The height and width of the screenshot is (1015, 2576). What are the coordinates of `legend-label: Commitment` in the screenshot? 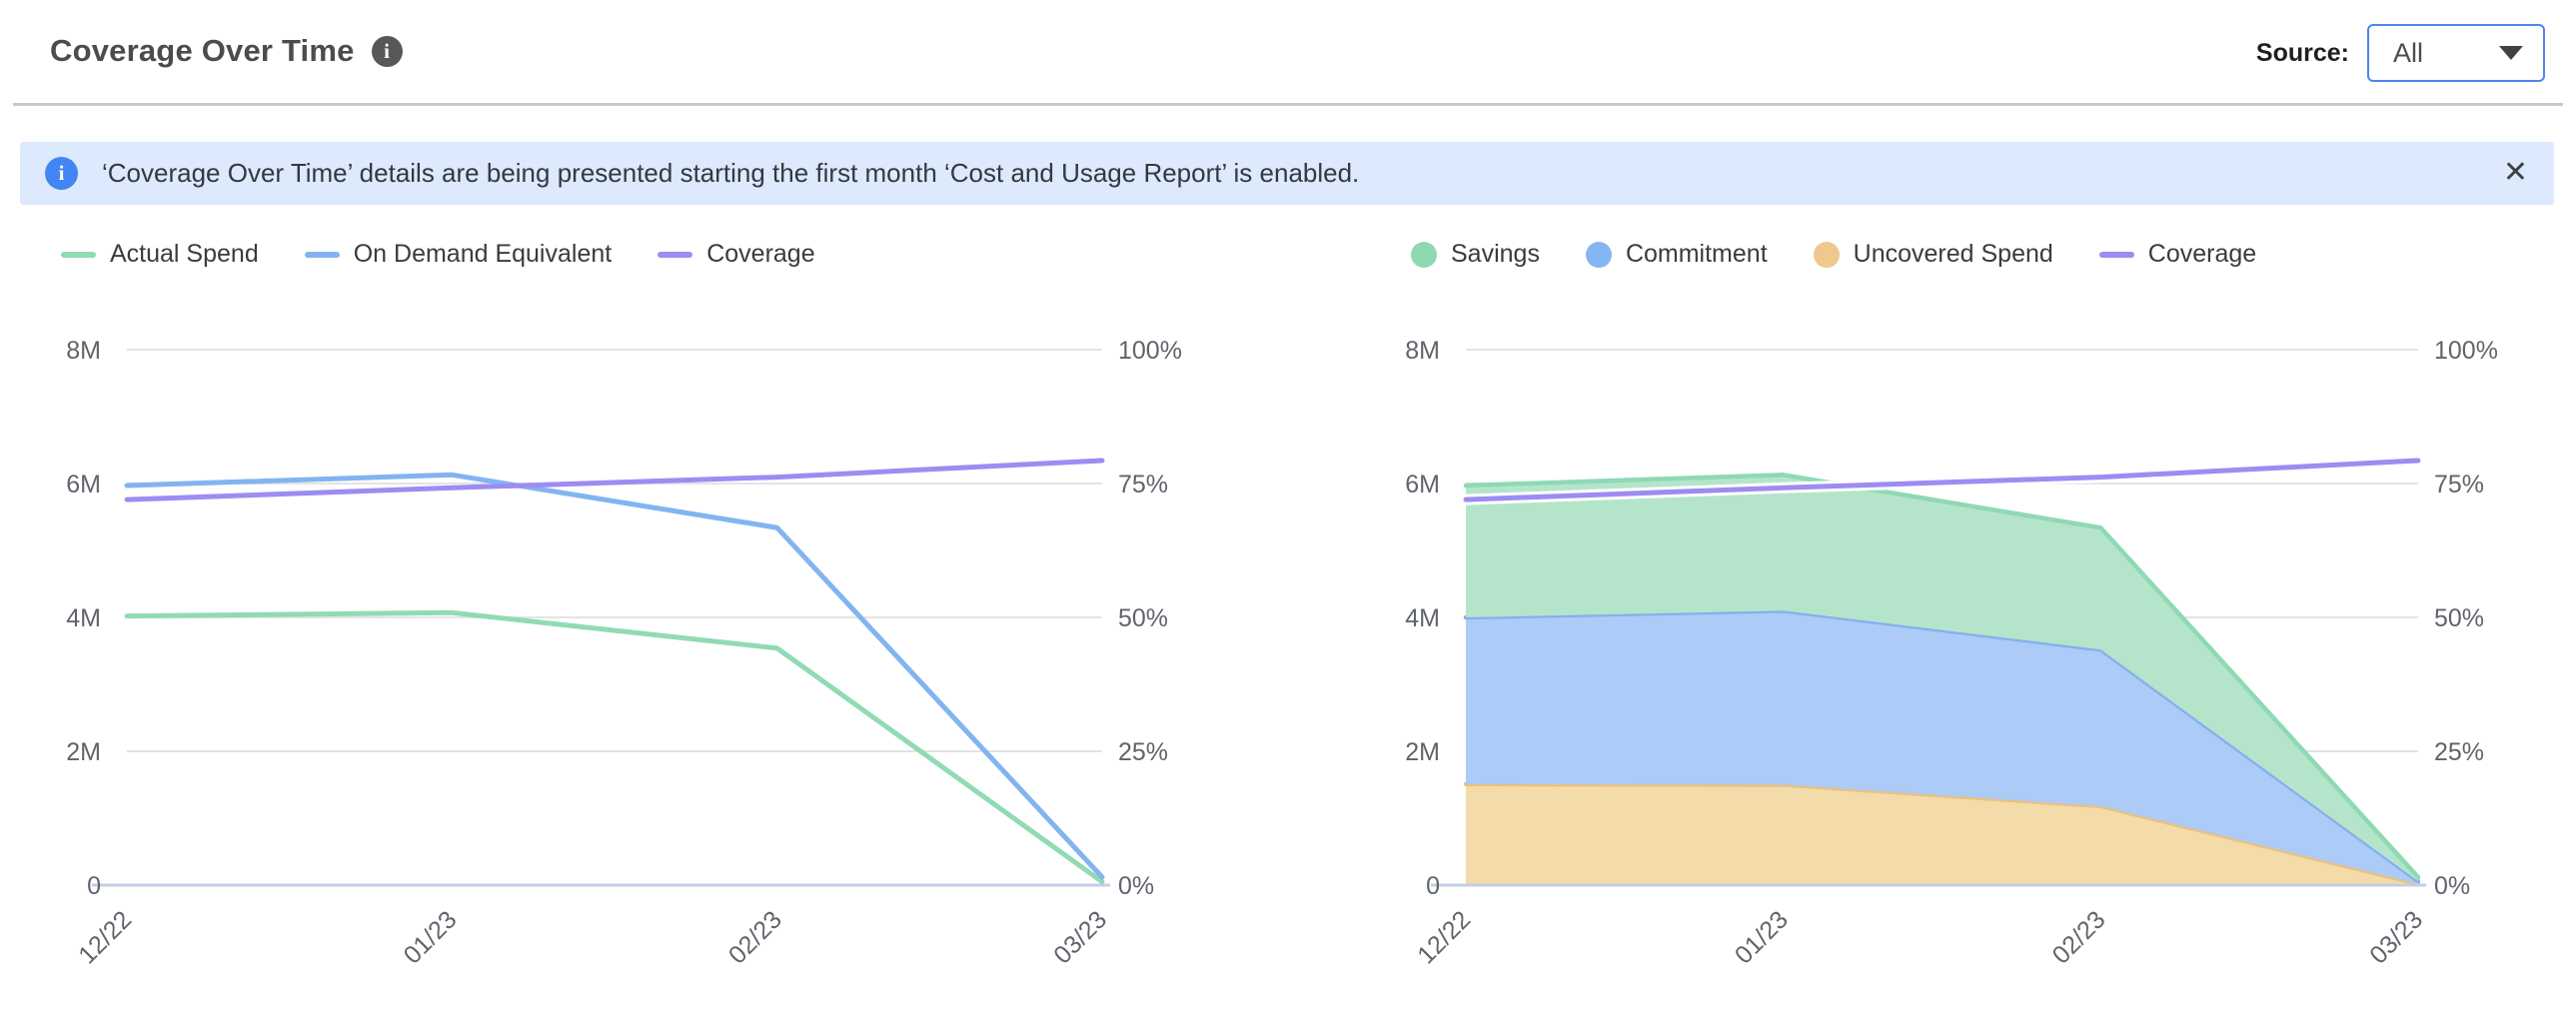 It's located at (1696, 254).